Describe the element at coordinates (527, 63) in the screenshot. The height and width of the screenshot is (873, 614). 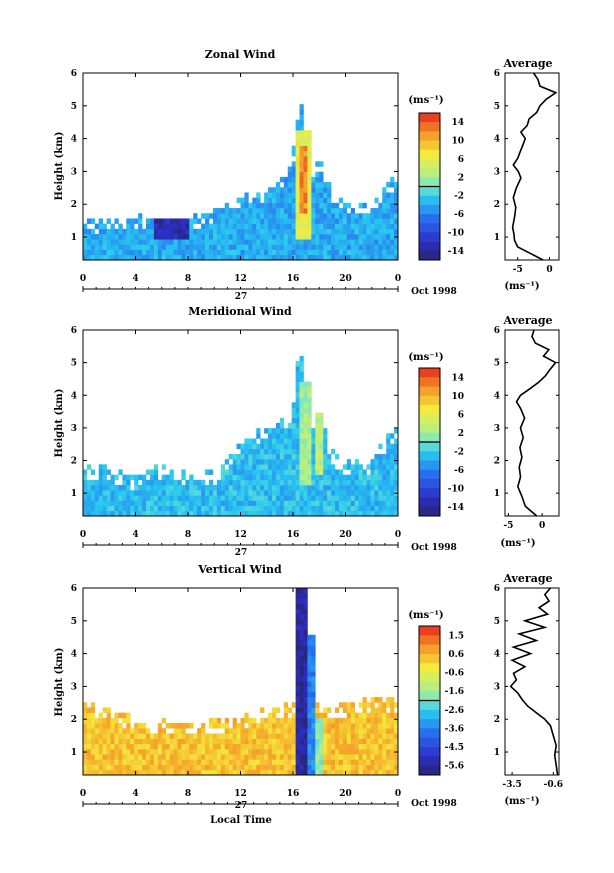
I see `average-title: Average` at that location.